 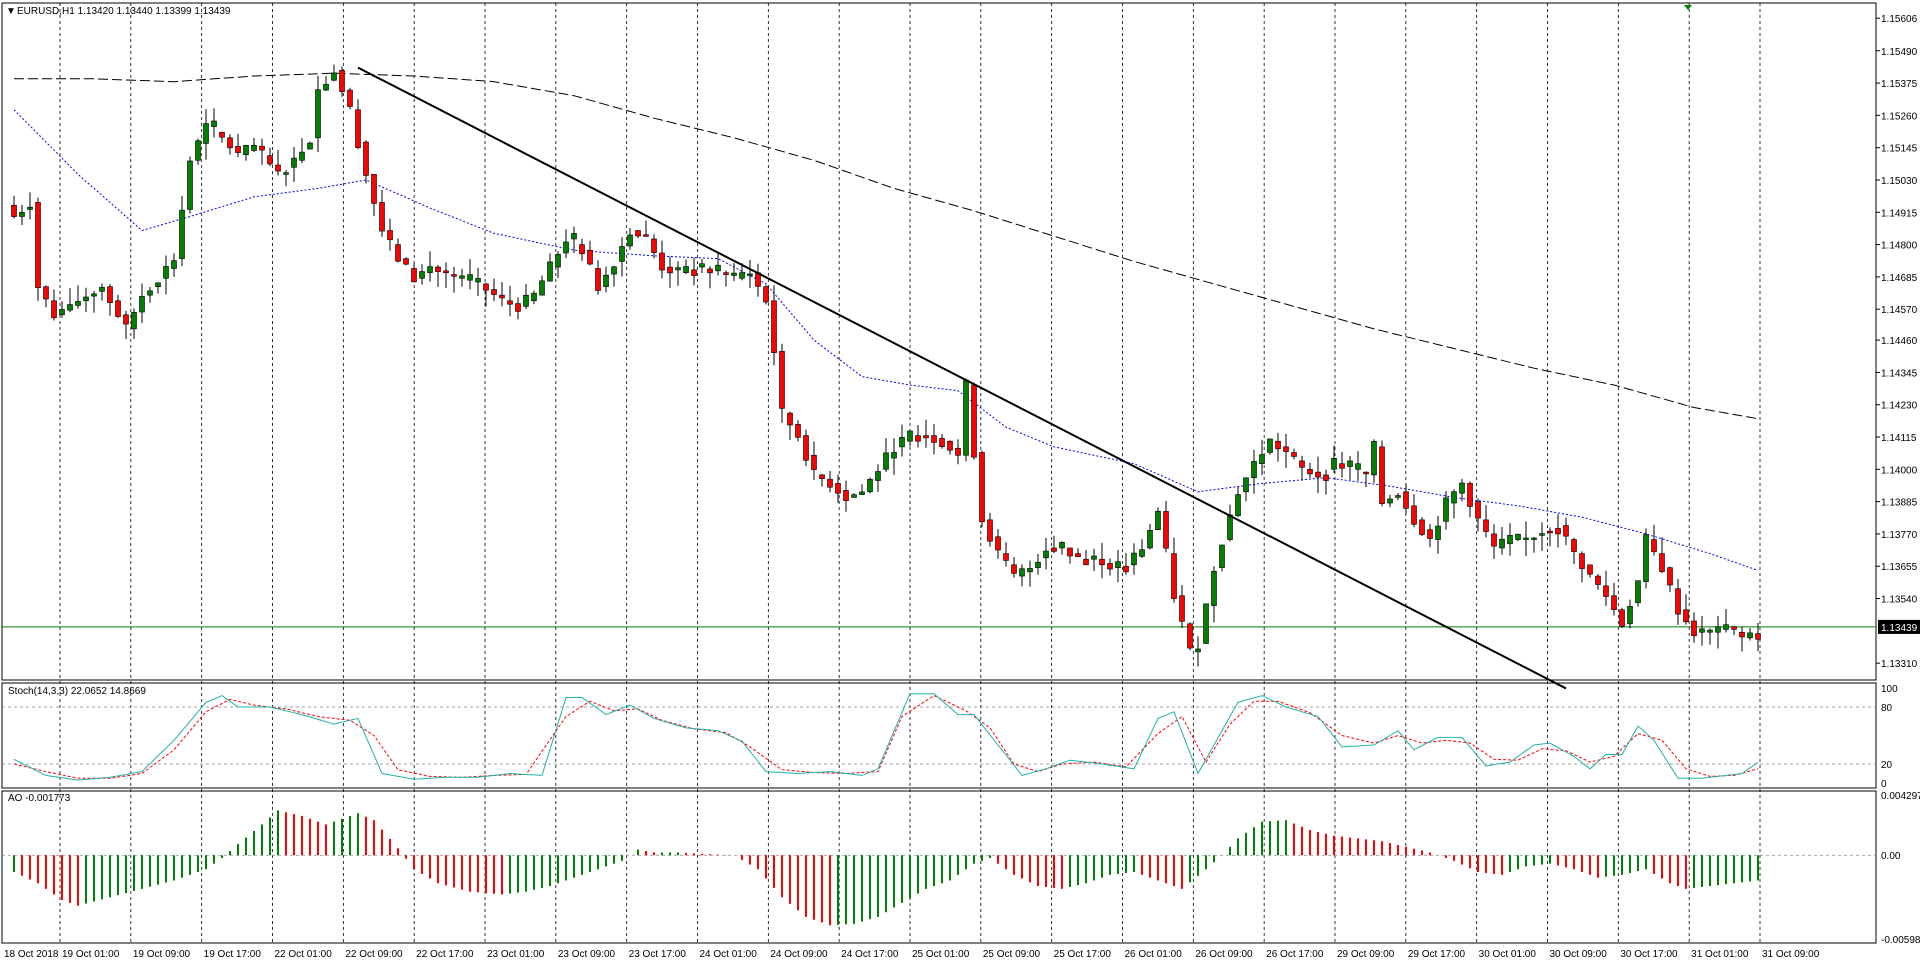 I want to click on x-tick-label: 26 Oct 17:00, so click(x=1295, y=954).